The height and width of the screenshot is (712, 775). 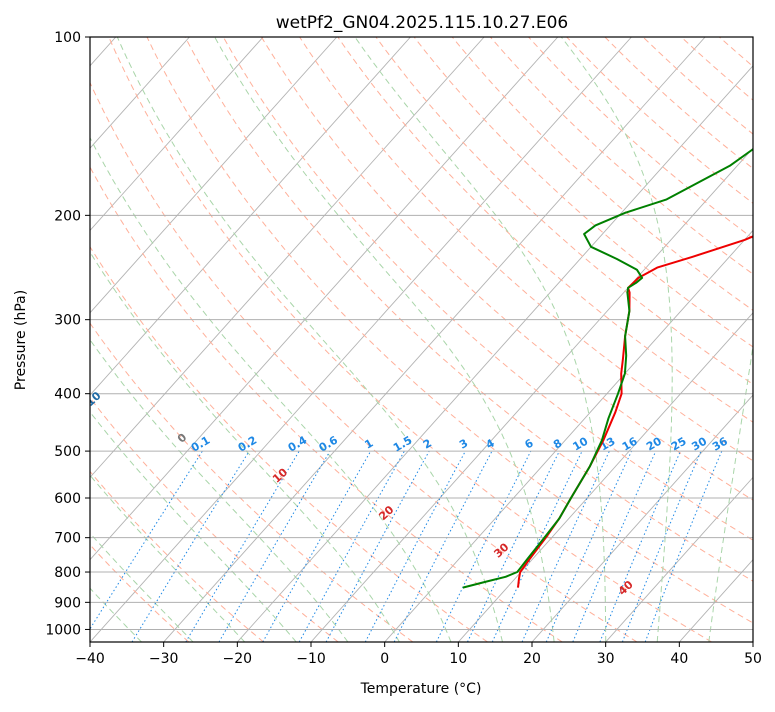 What do you see at coordinates (458, 659) in the screenshot?
I see `x-tick-label: 10` at bounding box center [458, 659].